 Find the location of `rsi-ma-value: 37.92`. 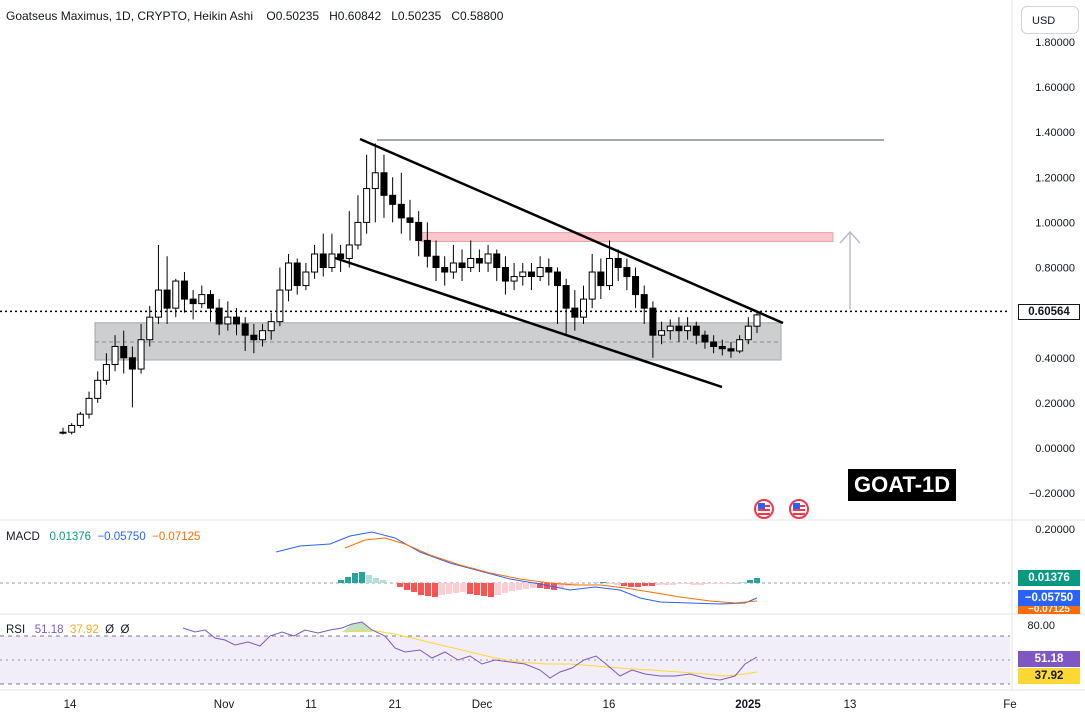

rsi-ma-value: 37.92 is located at coordinates (84, 630).